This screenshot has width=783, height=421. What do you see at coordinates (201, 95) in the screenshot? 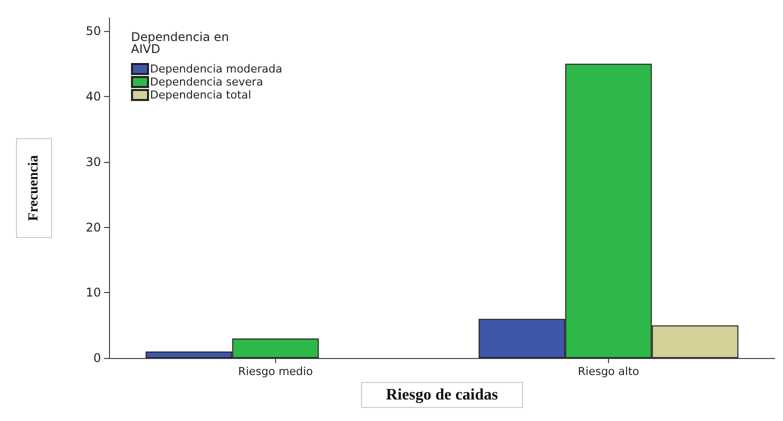
I see `legend-label: Dependencia total` at bounding box center [201, 95].